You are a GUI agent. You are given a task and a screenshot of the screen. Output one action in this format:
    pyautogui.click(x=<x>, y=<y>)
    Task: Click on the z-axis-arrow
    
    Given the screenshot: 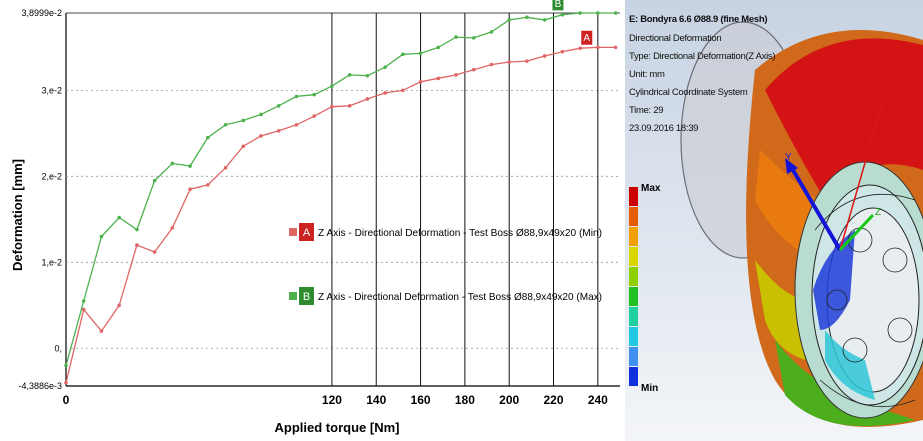 What is the action you would take?
    pyautogui.click(x=815, y=207)
    